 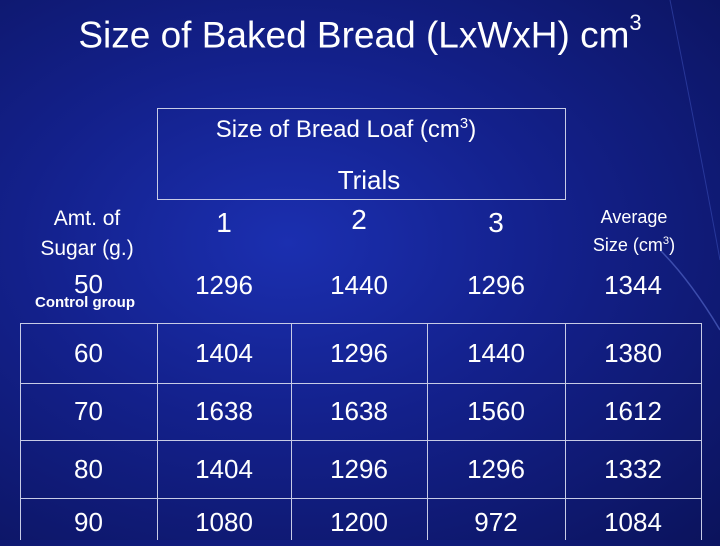 I want to click on trial-1-cell: 1296, so click(x=224, y=284).